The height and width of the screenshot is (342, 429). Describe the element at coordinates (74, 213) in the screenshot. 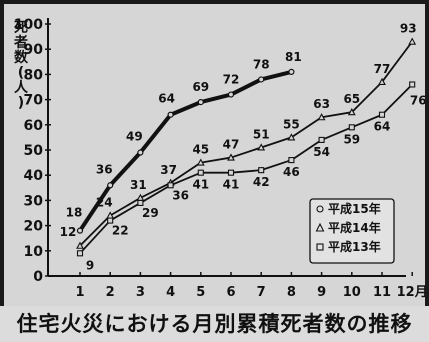

I see `data-label: 18` at that location.